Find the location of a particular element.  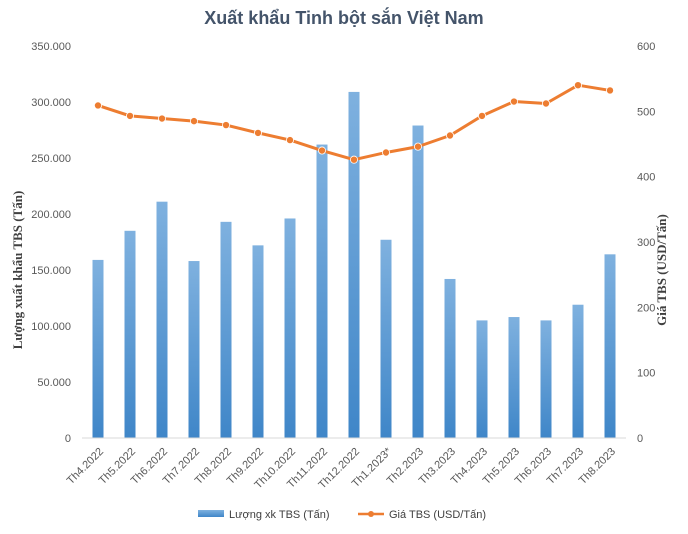

chart-title: Xuất khẩu Tinh bột sắn Việt Nam is located at coordinates (343, 17).